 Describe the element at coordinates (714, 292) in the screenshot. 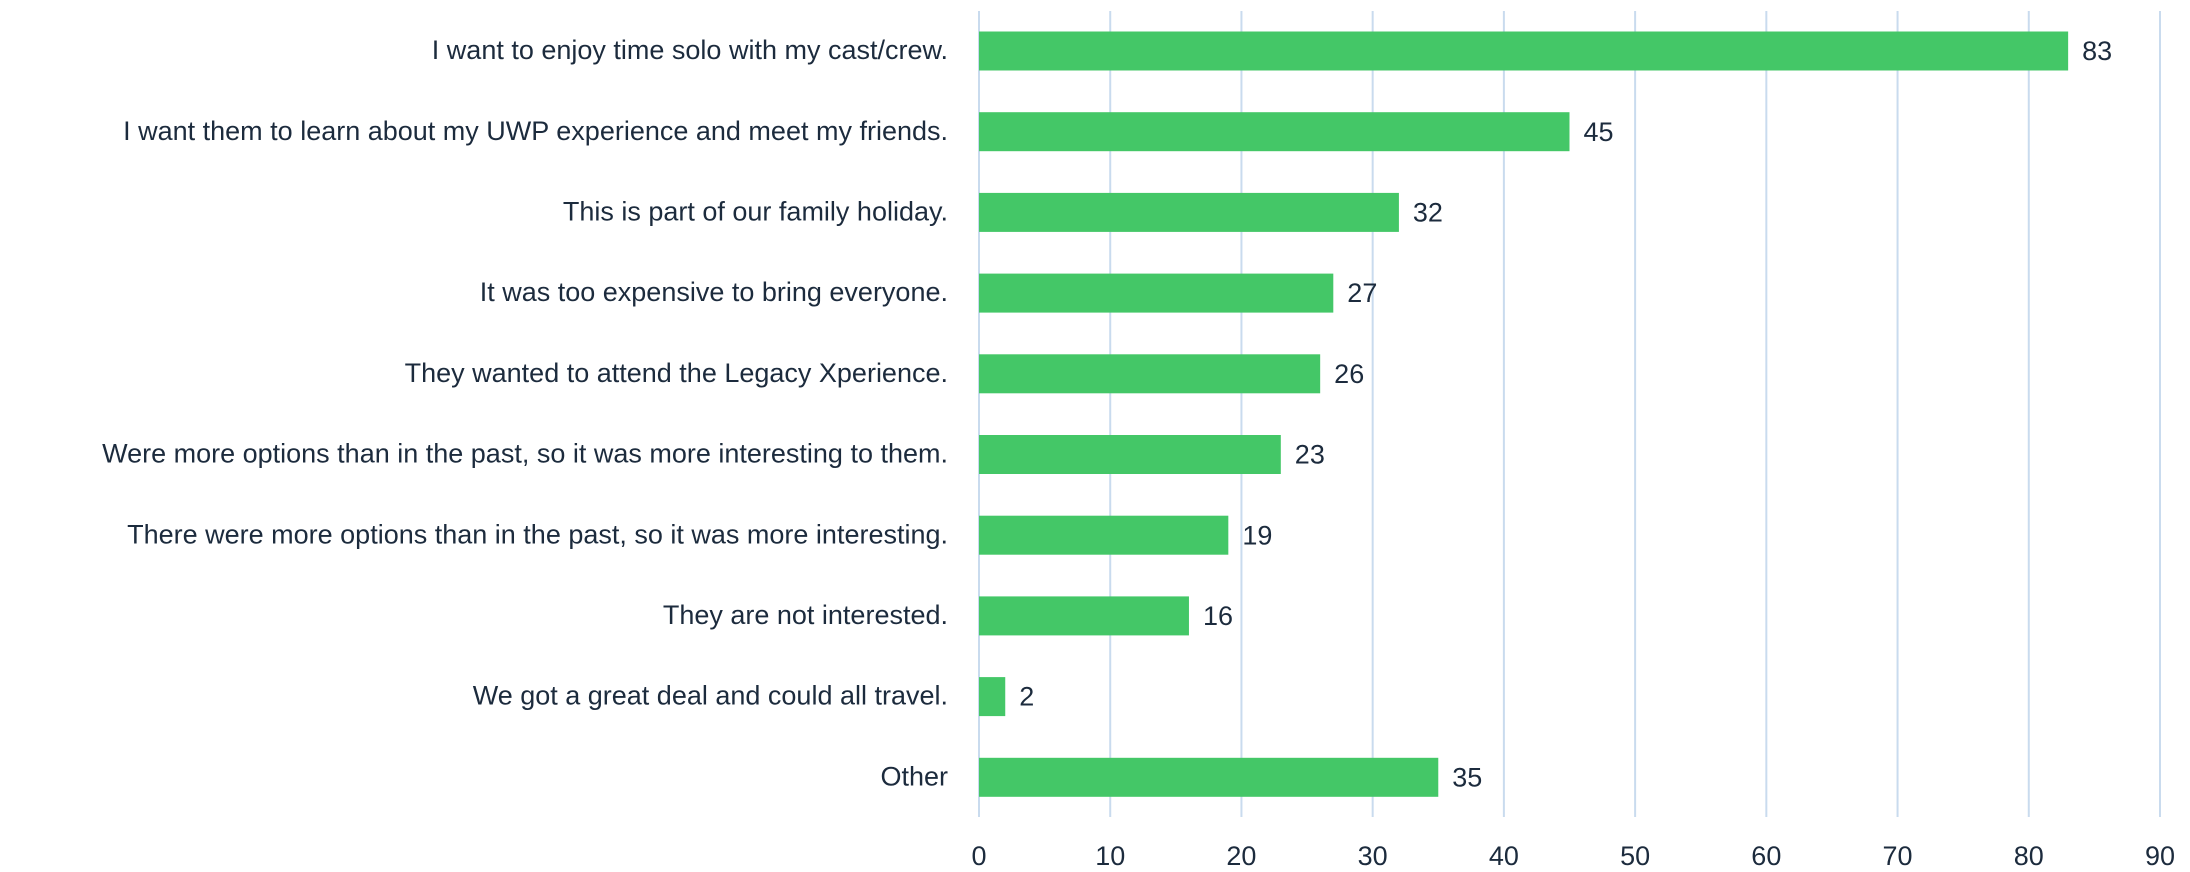

I see `category-label: It was too expensive to bring everyone.` at that location.